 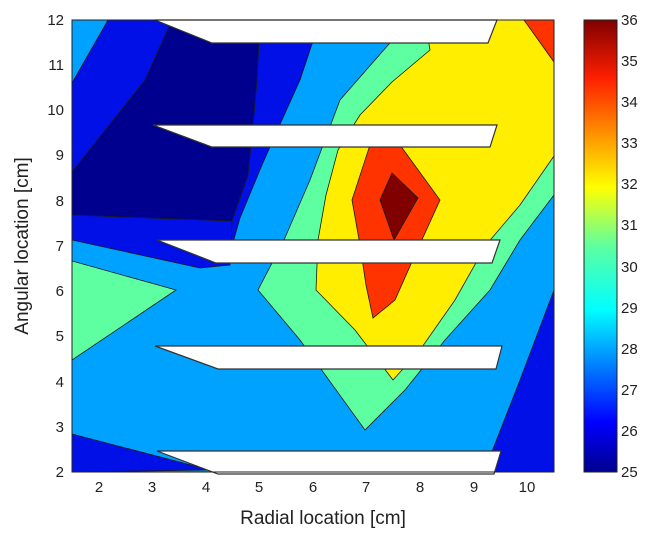 What do you see at coordinates (629, 349) in the screenshot?
I see `colorbar-tick: 28` at bounding box center [629, 349].